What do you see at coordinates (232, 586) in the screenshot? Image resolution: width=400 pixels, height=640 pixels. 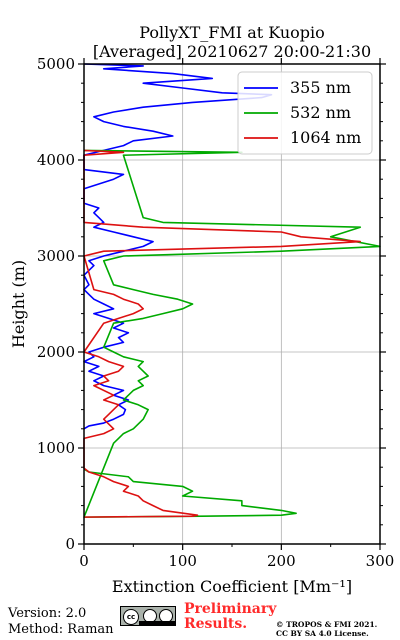 I see `x-axis-label: Extinction Coefficient [Mm⁻¹]` at bounding box center [232, 586].